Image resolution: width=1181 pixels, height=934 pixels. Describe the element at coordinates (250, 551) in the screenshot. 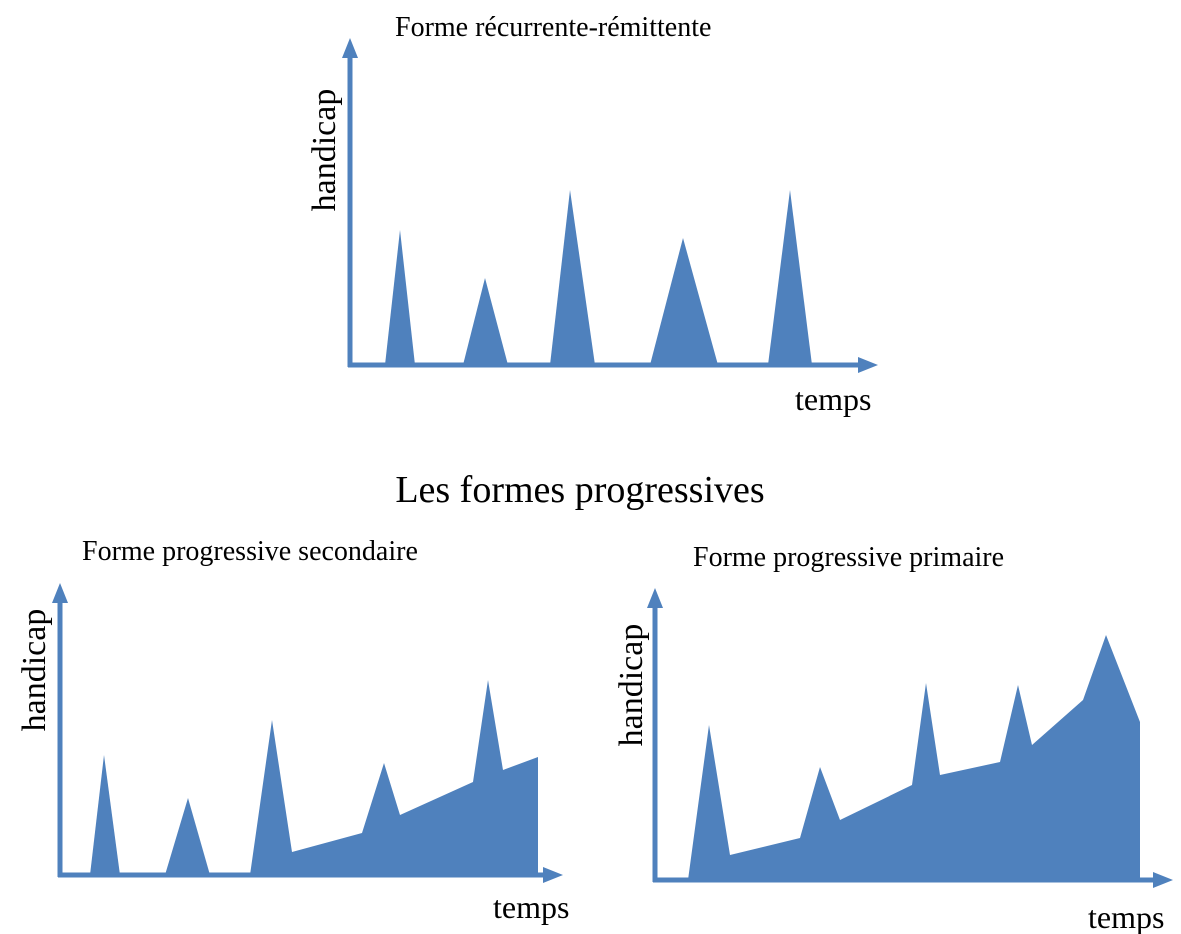

I see `panel-title: Forme progressive secondaire` at that location.